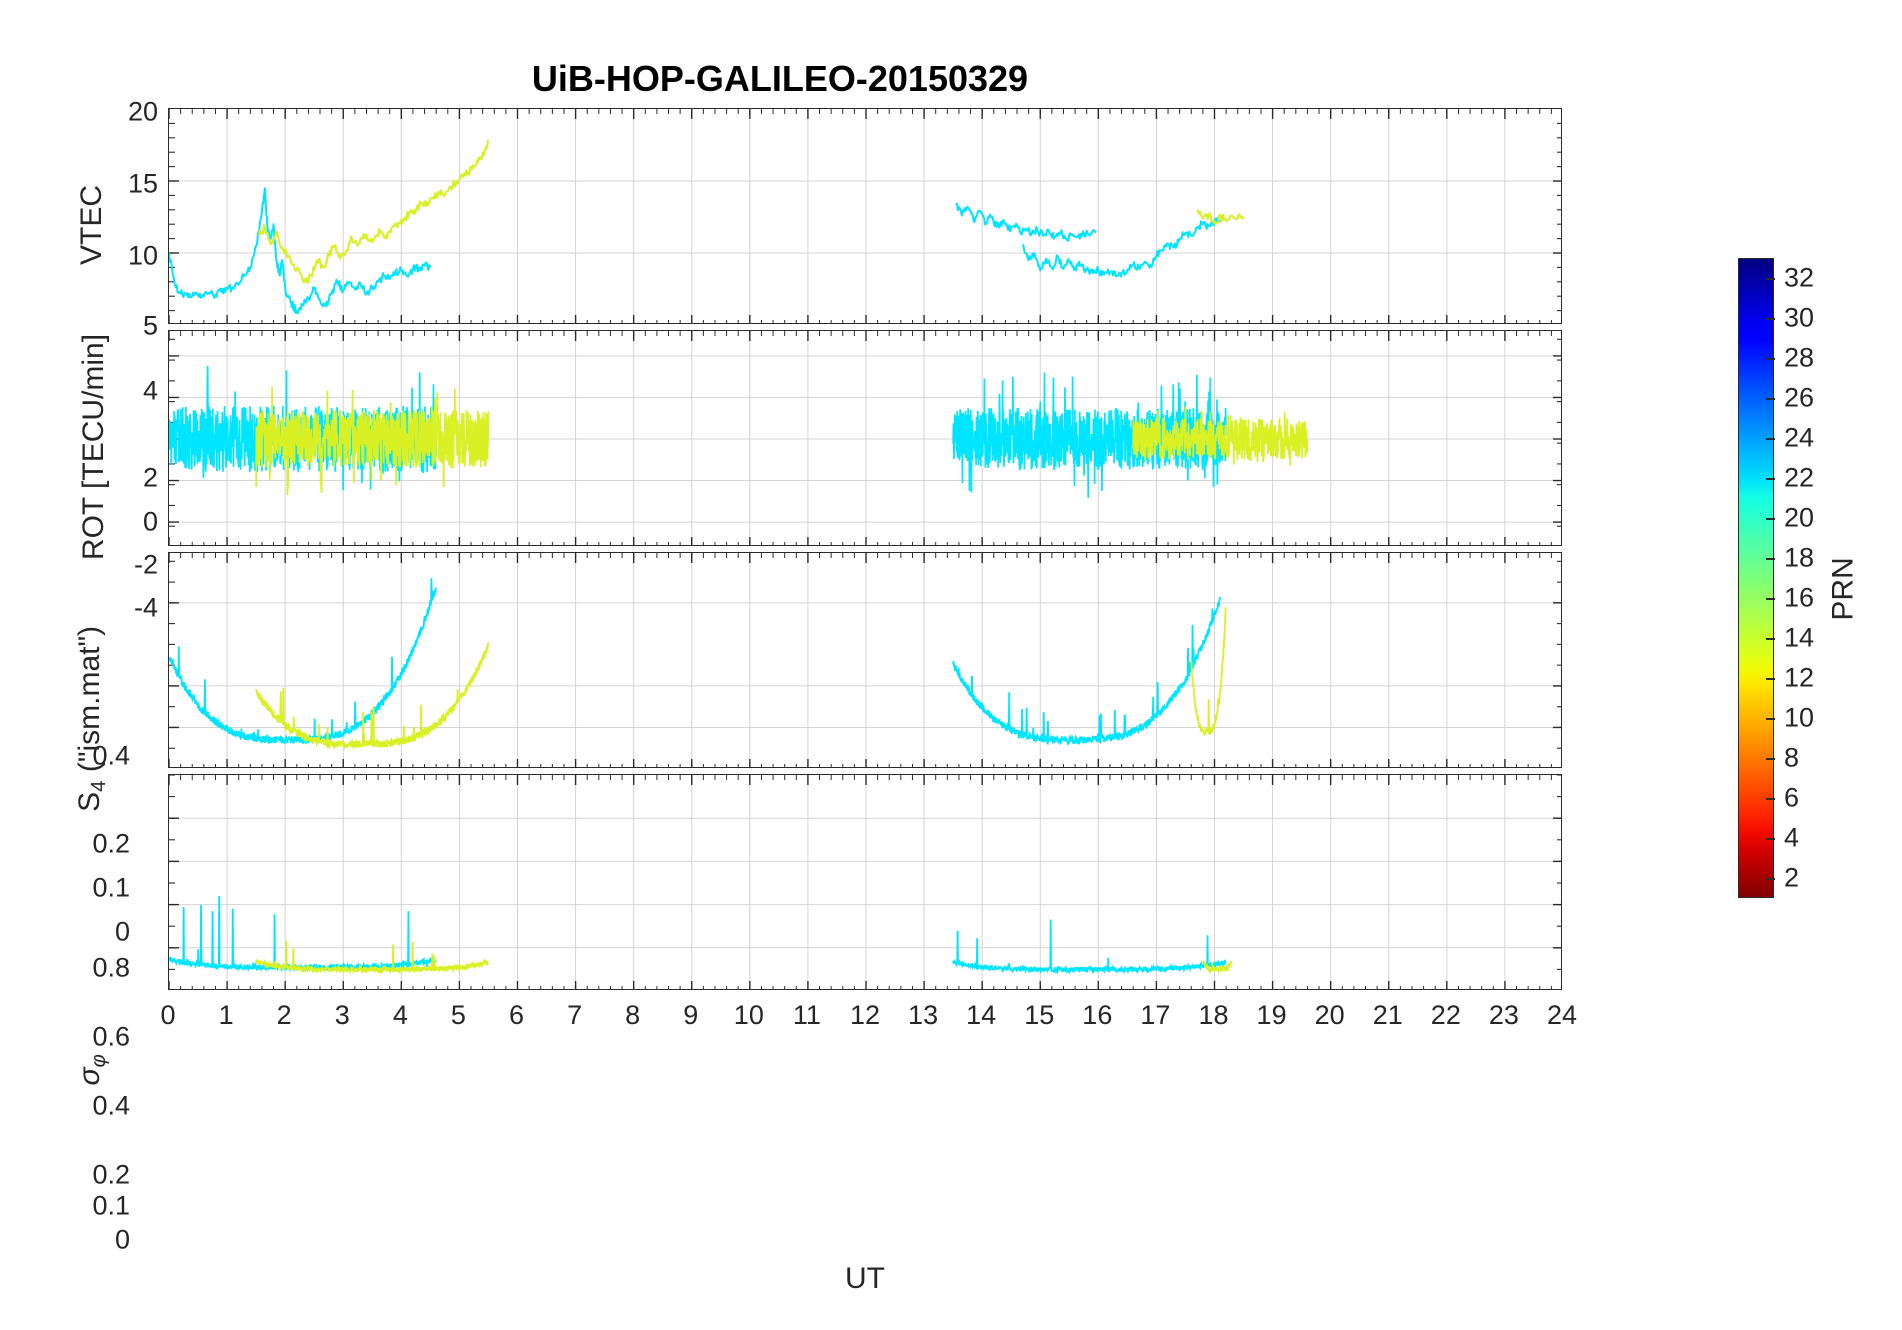  Describe the element at coordinates (150, 477) in the screenshot. I see `rot-ytick-2: 2` at that location.